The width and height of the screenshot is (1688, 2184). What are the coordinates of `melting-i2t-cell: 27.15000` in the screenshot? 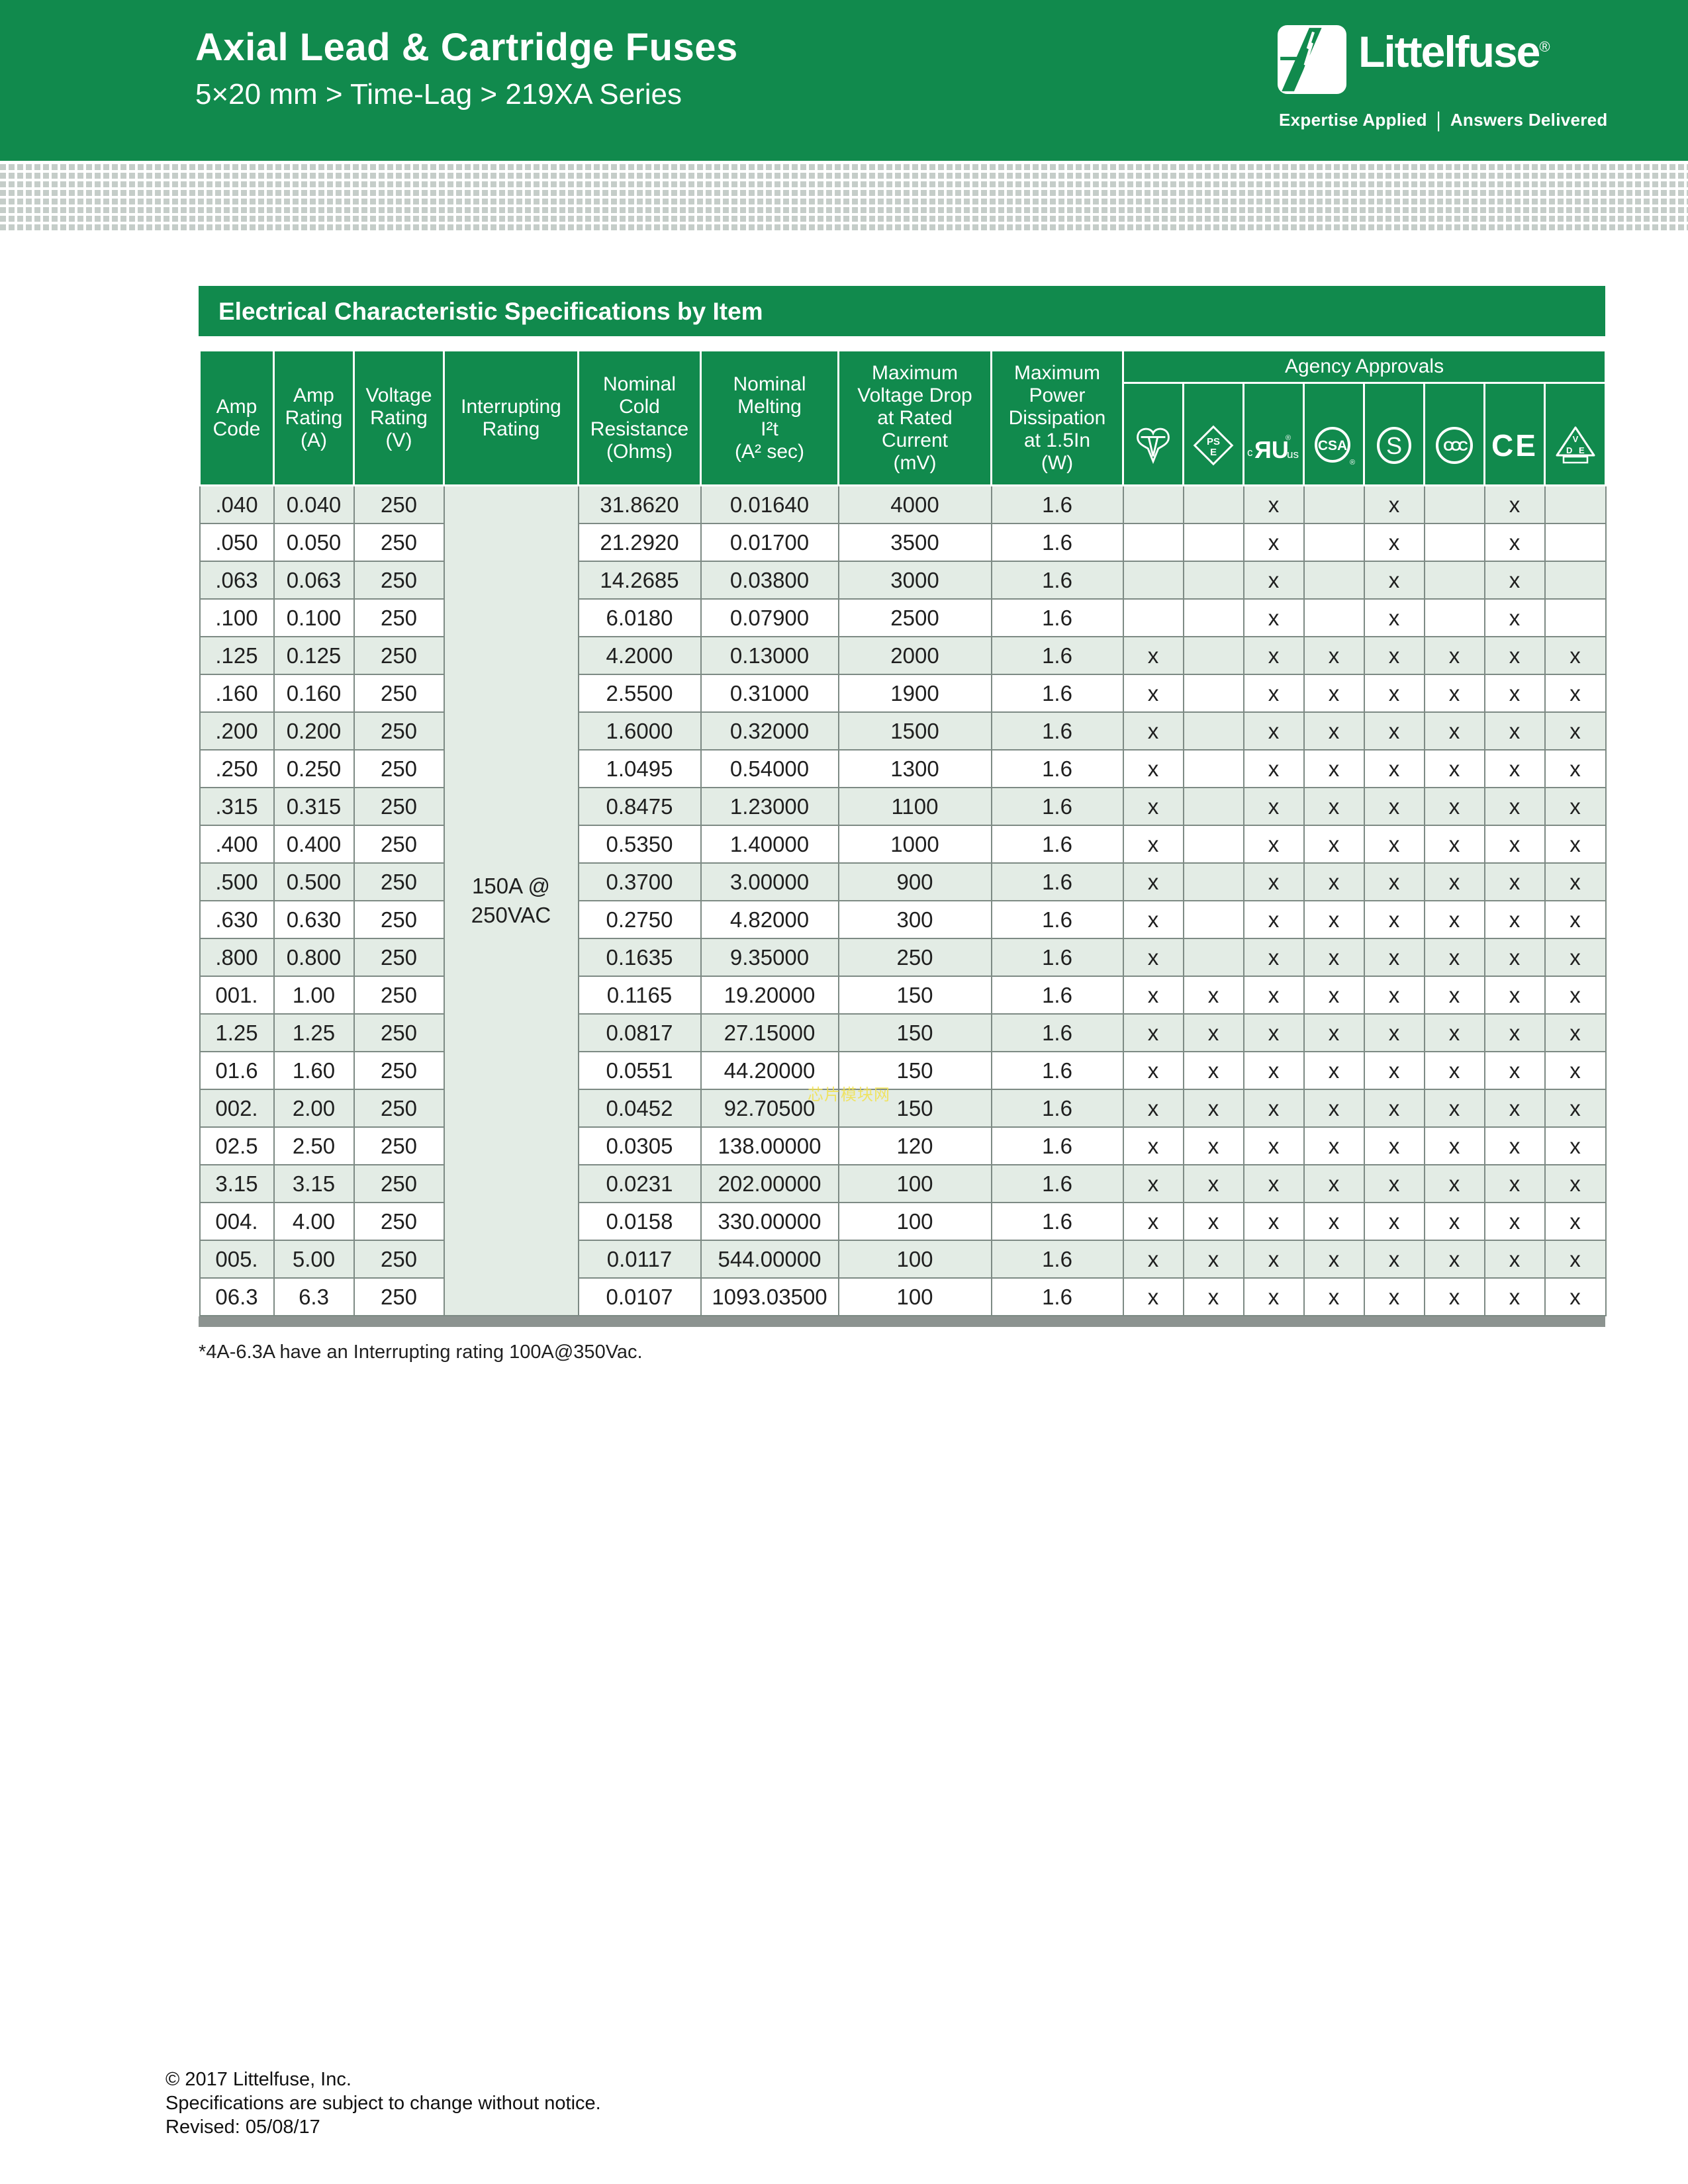 It's located at (769, 1032).